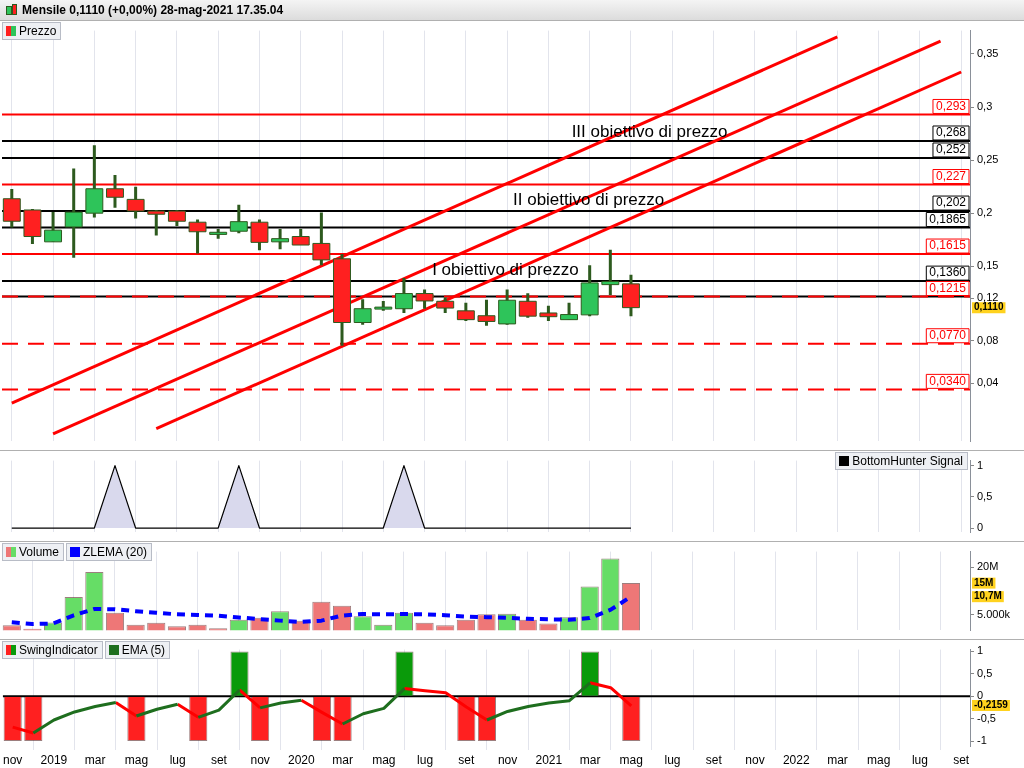  Describe the element at coordinates (984, 582) in the screenshot. I see `annotation: 15M` at that location.